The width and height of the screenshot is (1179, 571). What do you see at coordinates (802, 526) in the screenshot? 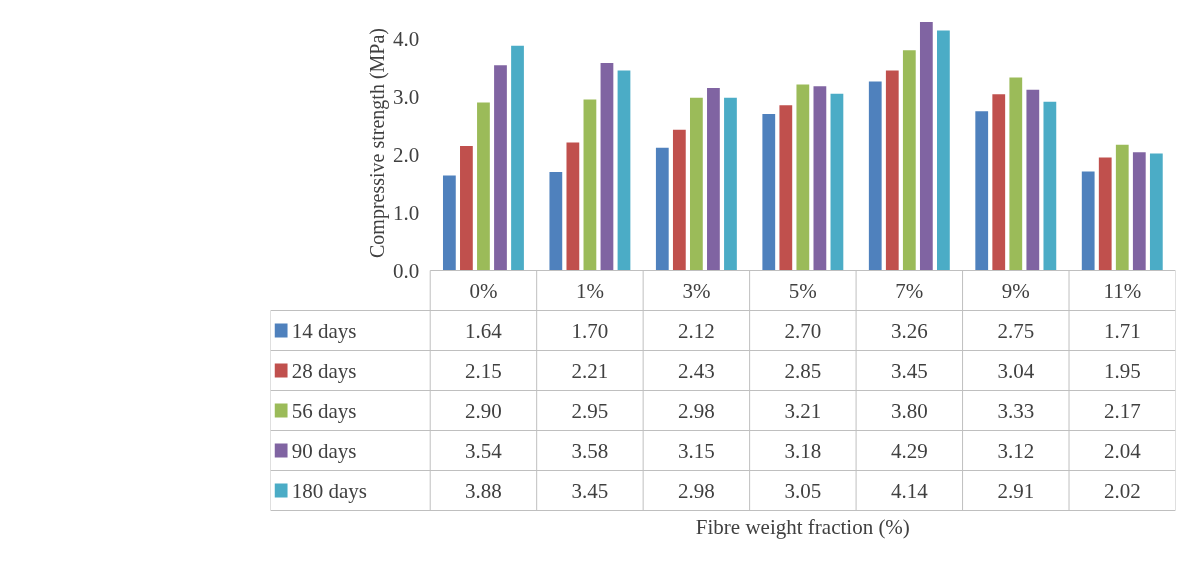
I see `text: Fibre weight fraction (%)` at bounding box center [802, 526].